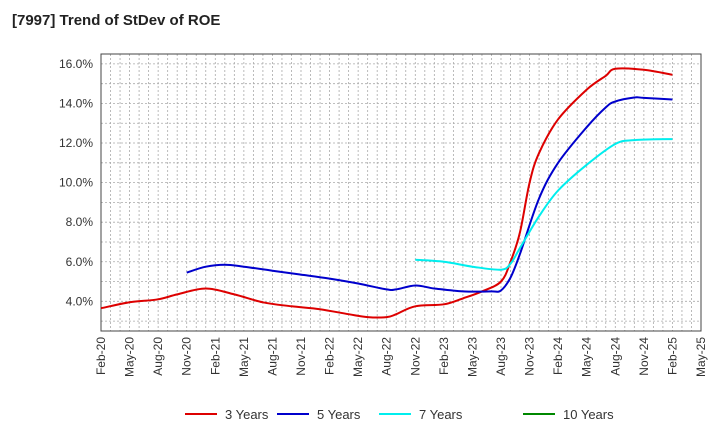 The width and height of the screenshot is (720, 440). What do you see at coordinates (76, 64) in the screenshot?
I see `y-tick-label: 16.0%` at bounding box center [76, 64].